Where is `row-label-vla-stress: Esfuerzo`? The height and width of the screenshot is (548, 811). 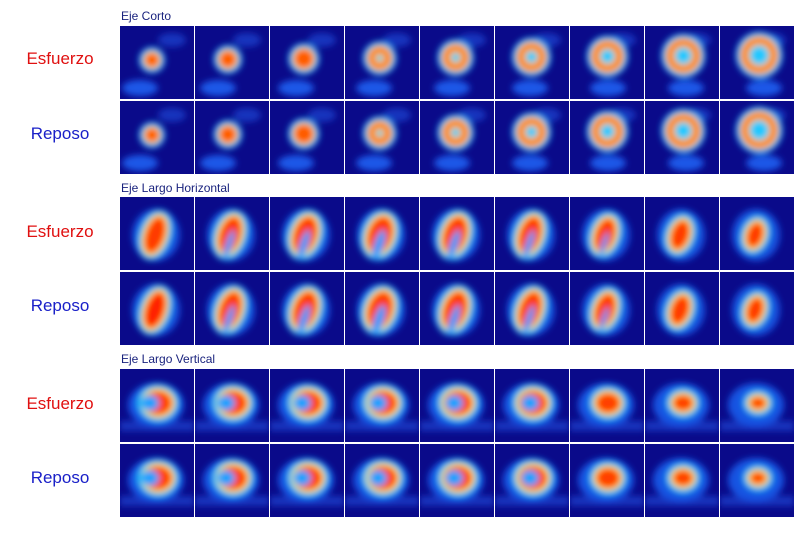
row-label-vla-stress: Esfuerzo is located at coordinates (60, 403).